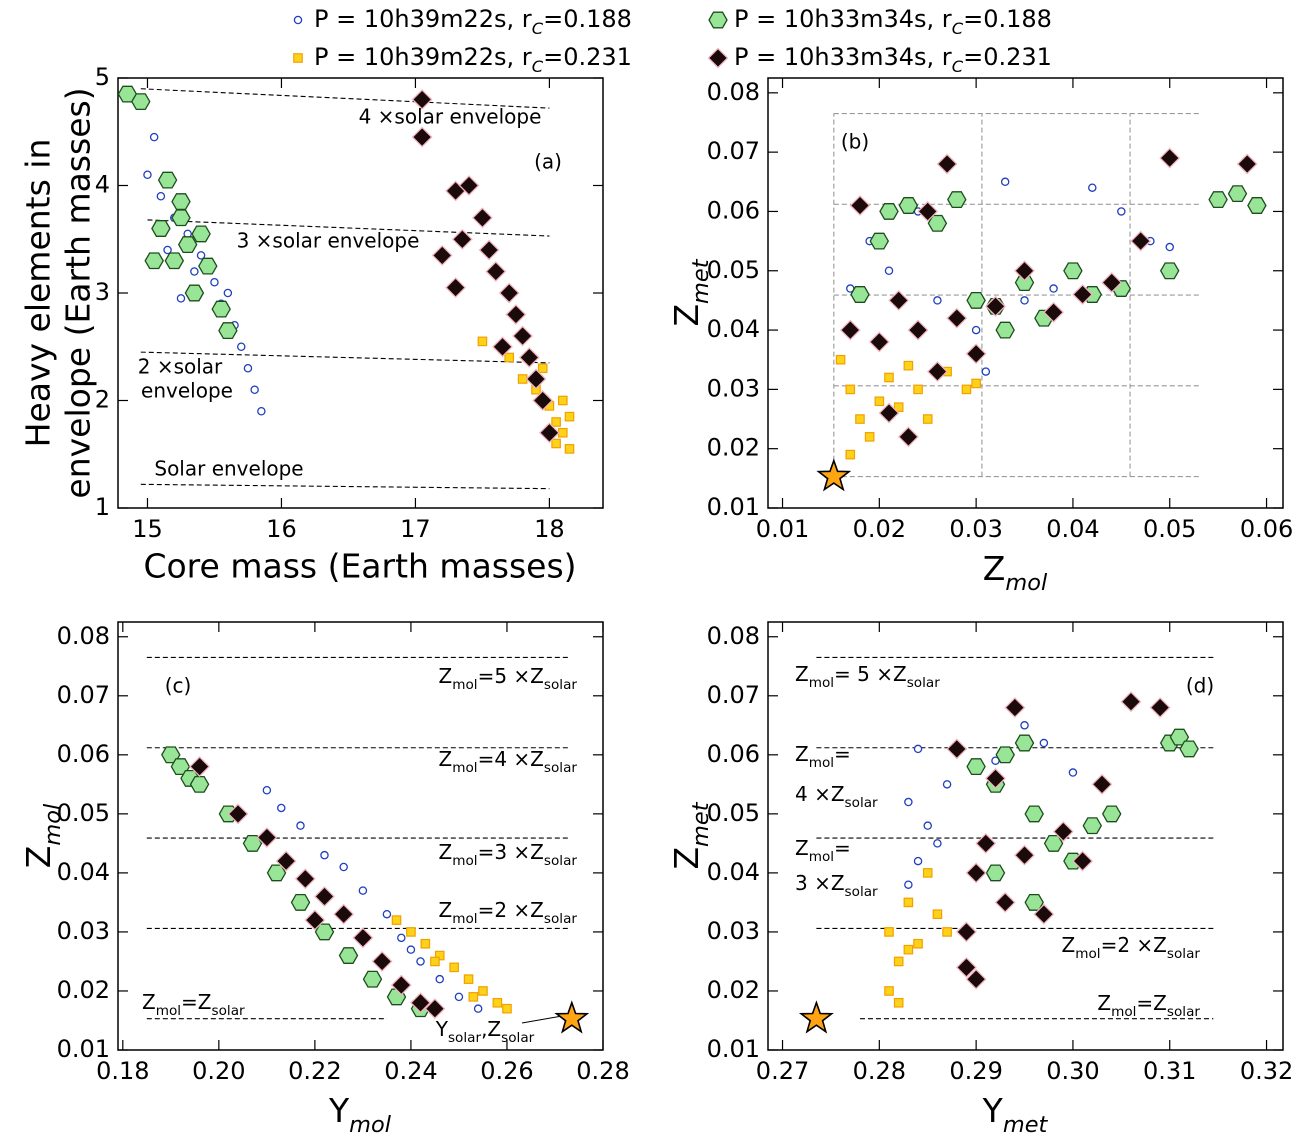 The width and height of the screenshot is (1314, 1136). What do you see at coordinates (1266, 529) in the screenshot?
I see `x-tick-label: 0.06` at bounding box center [1266, 529].